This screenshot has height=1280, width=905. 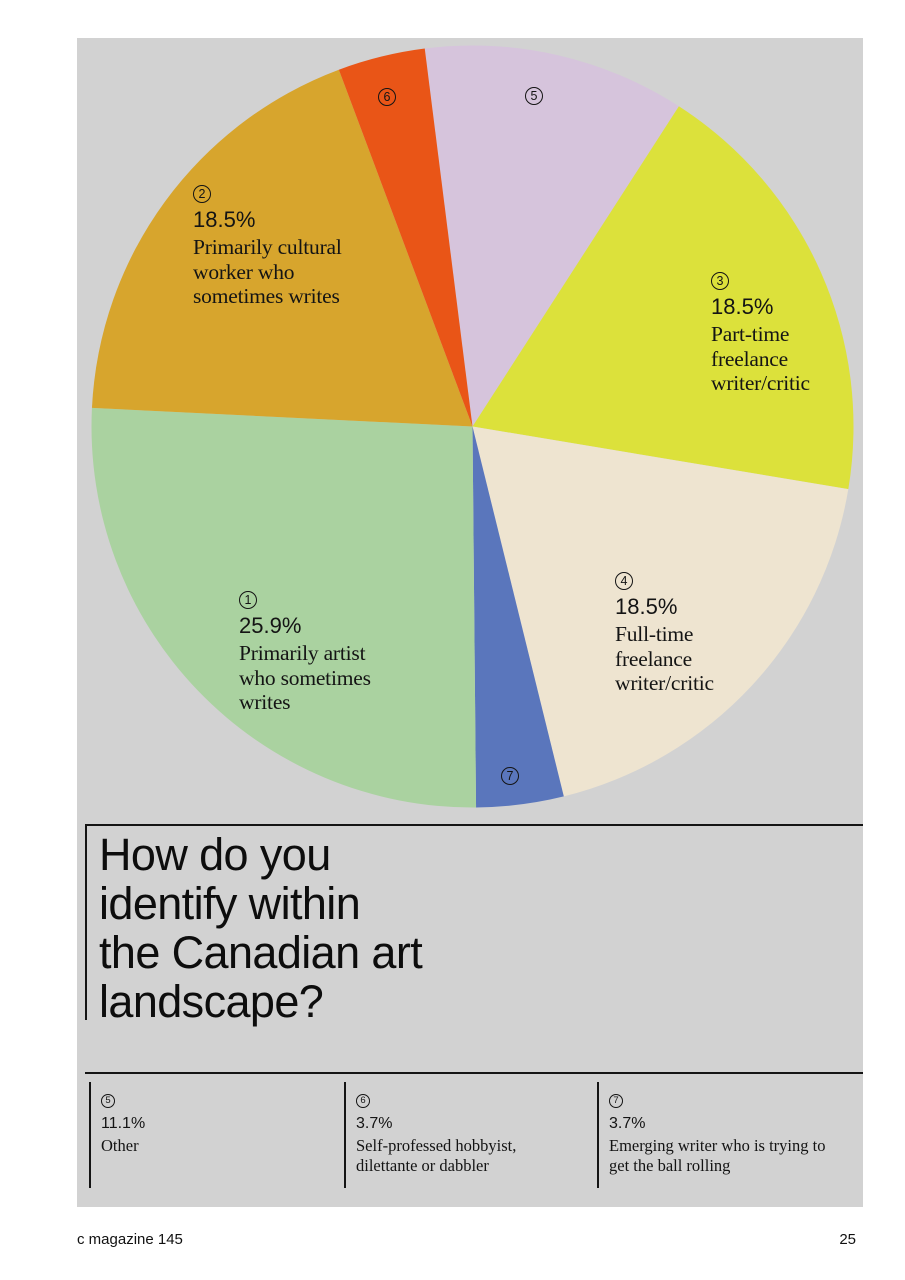 I want to click on slice-6-circled-number: 6, so click(x=387, y=97).